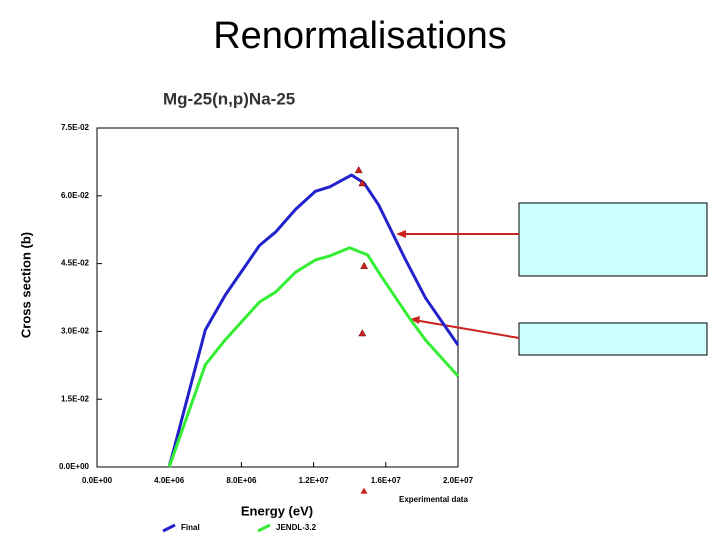 This screenshot has height=540, width=720. What do you see at coordinates (75, 263) in the screenshot?
I see `y-tick-label: 4.5E-02` at bounding box center [75, 263].